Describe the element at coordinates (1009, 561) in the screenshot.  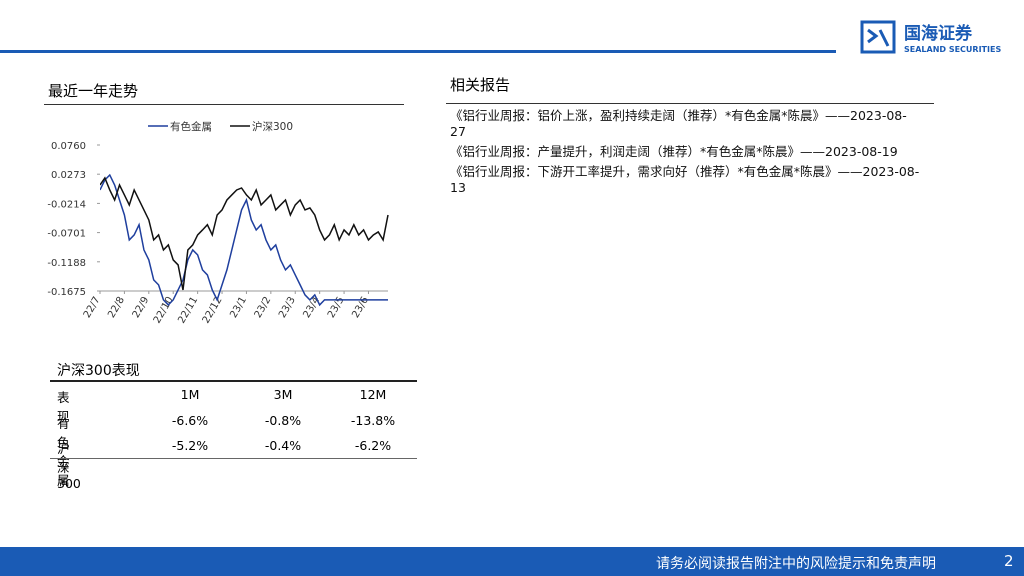
I see `page-number: 2` at that location.